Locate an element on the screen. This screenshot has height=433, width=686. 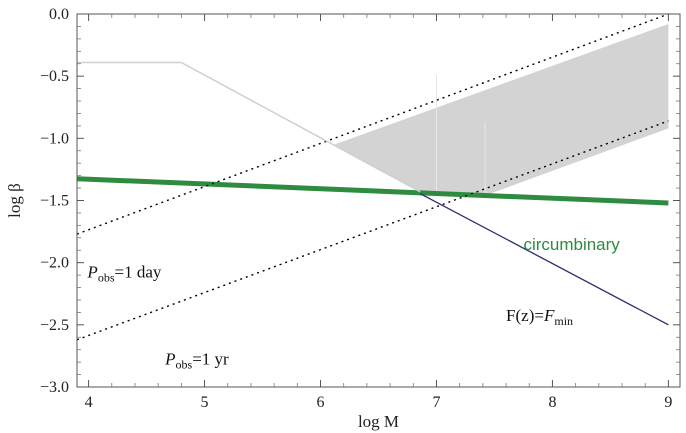
y-tick-label-2: −0.5 is located at coordinates (54, 76).